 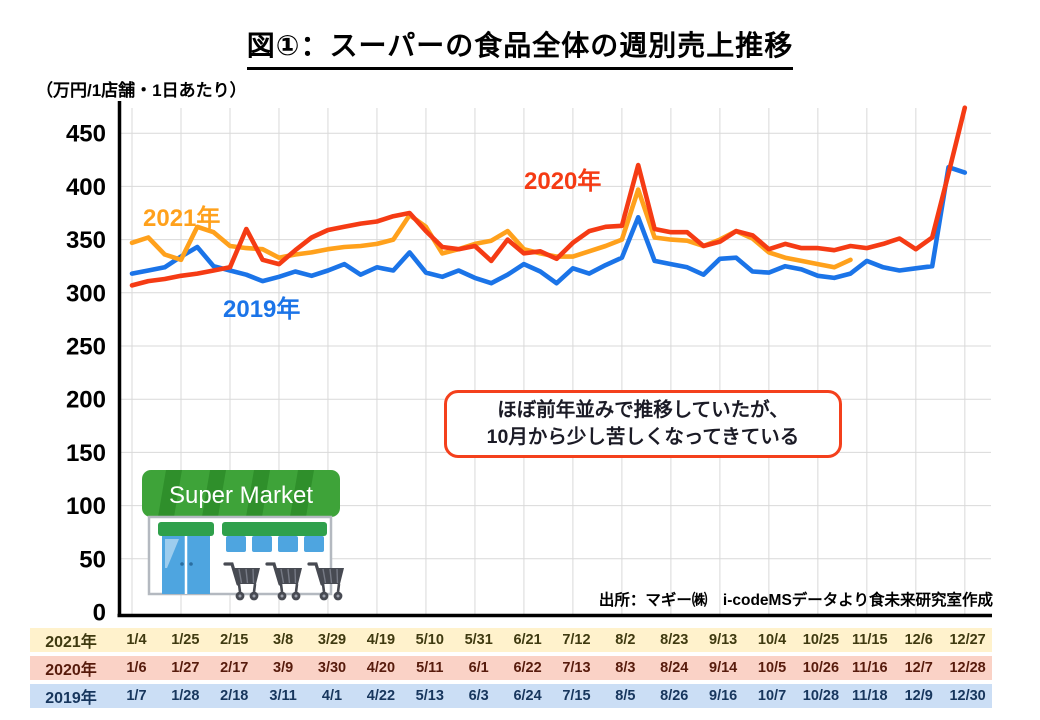 I want to click on date-cell: 4/22, so click(x=381, y=696).